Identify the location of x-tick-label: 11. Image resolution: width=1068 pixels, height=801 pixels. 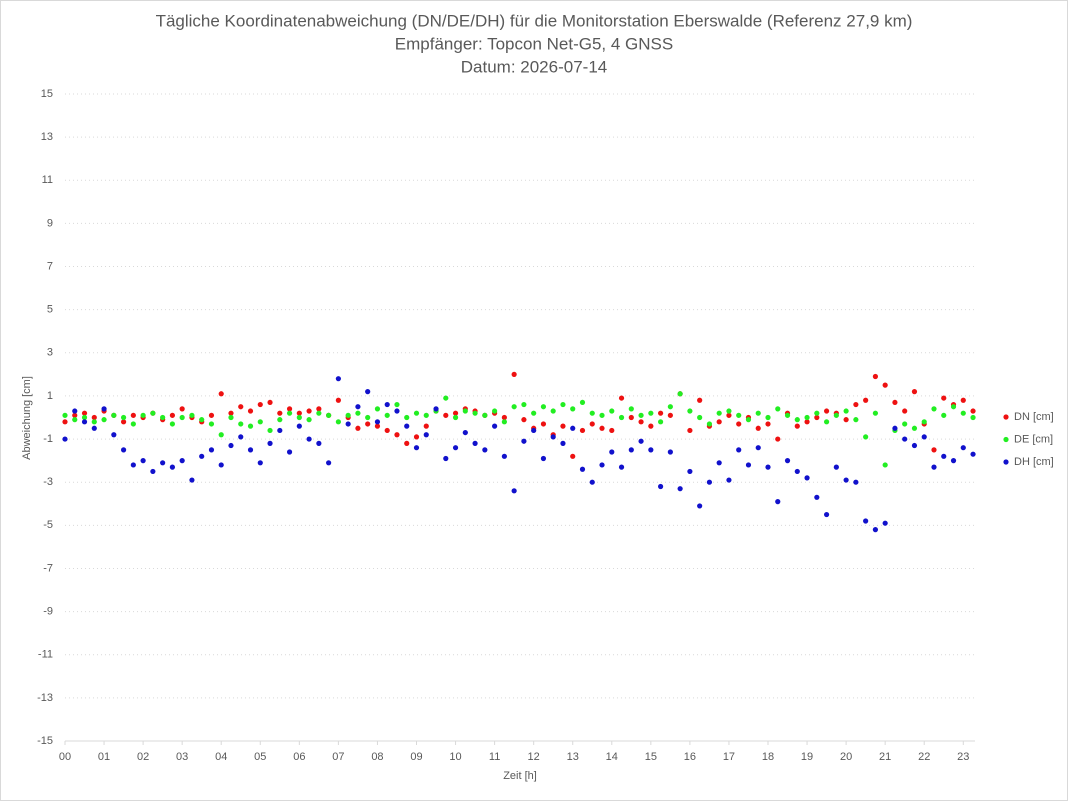
(494, 757).